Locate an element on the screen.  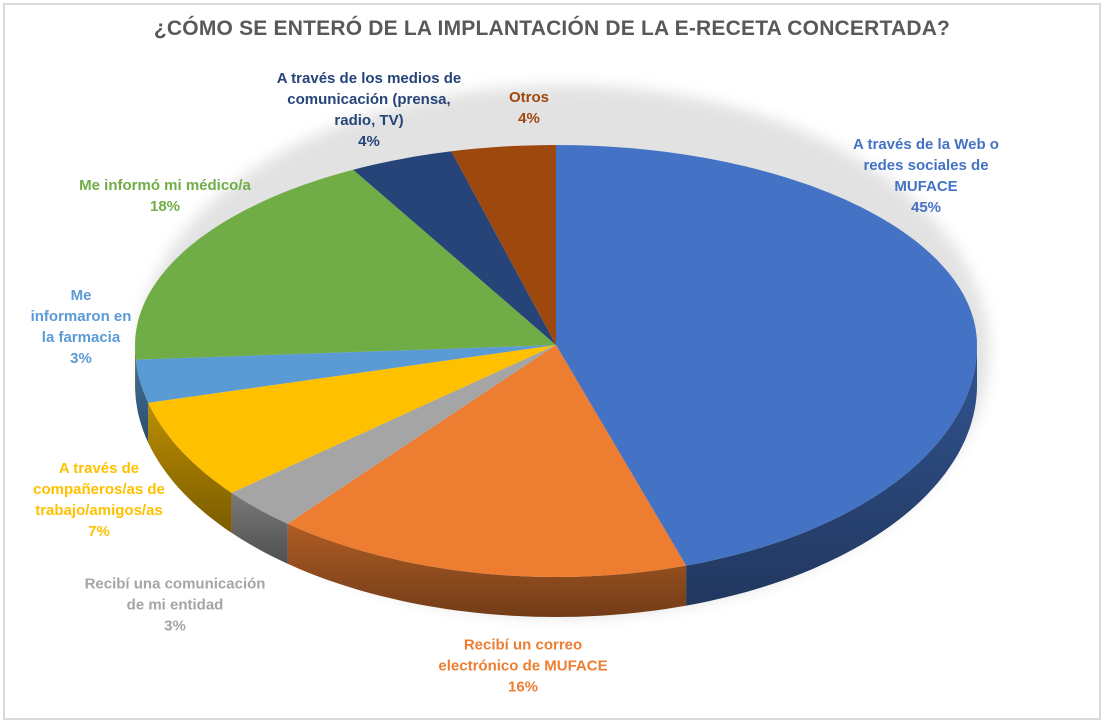
pie-slice-medico is located at coordinates (345, 264).